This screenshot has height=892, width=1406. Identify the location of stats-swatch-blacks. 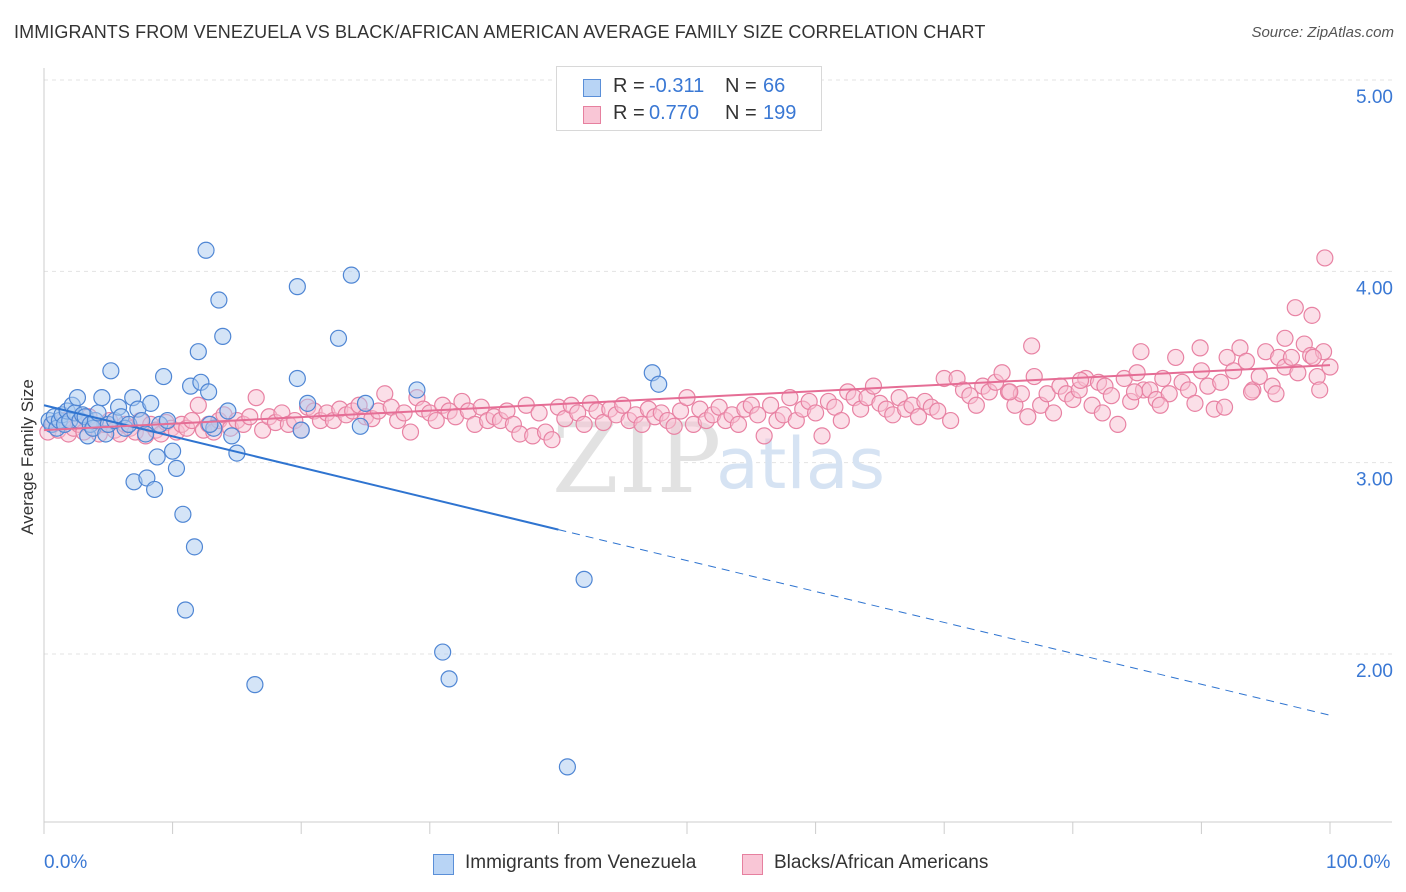
(592, 115).